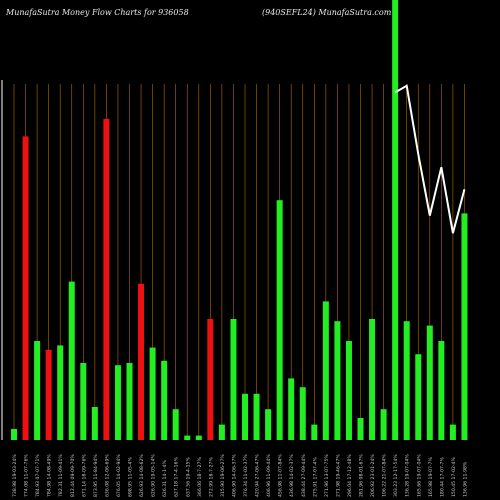 The image size is (500, 500). I want to click on x-tick-label: 436.98 14-02-37%, so click(292, 475).